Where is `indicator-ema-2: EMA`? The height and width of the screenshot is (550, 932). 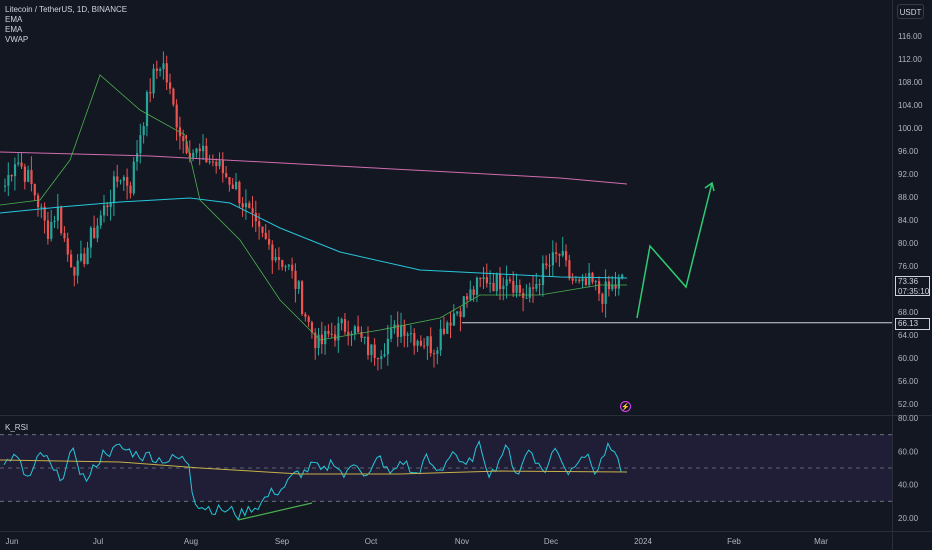 indicator-ema-2: EMA is located at coordinates (14, 29).